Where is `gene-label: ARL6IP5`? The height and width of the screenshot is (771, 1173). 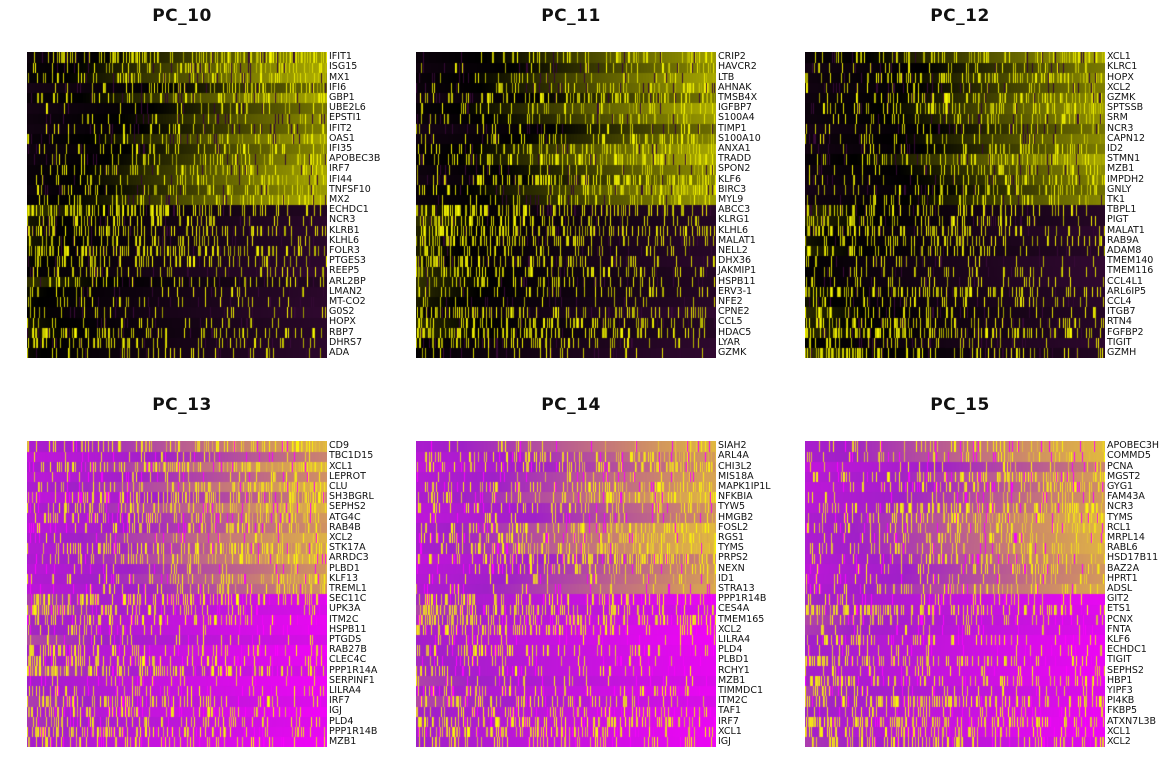
gene-label: ARL6IP5 is located at coordinates (1127, 291).